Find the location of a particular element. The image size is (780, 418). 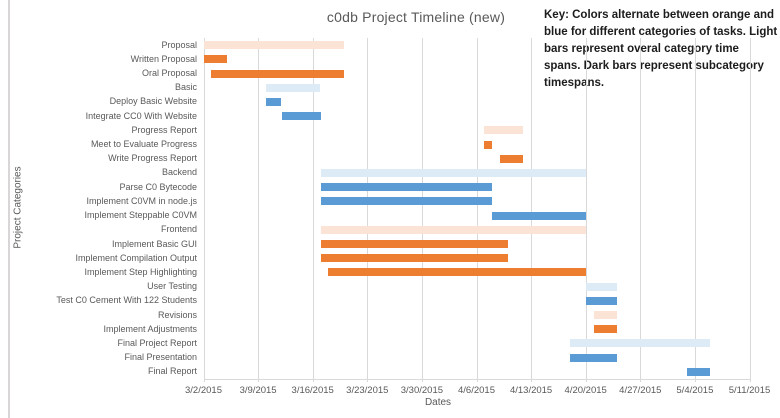

category-label: Frontend is located at coordinates (178, 229).